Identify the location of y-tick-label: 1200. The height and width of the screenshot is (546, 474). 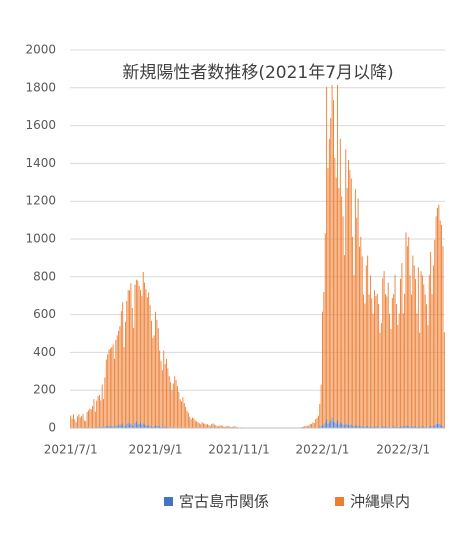
(40, 201).